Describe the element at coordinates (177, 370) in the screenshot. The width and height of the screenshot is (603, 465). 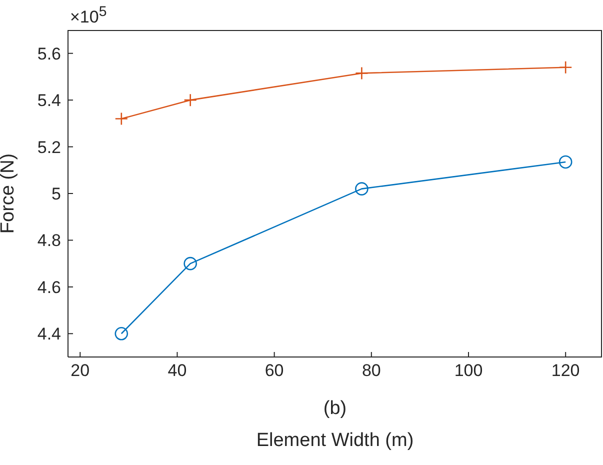
I see `x-tick-label: 40` at that location.